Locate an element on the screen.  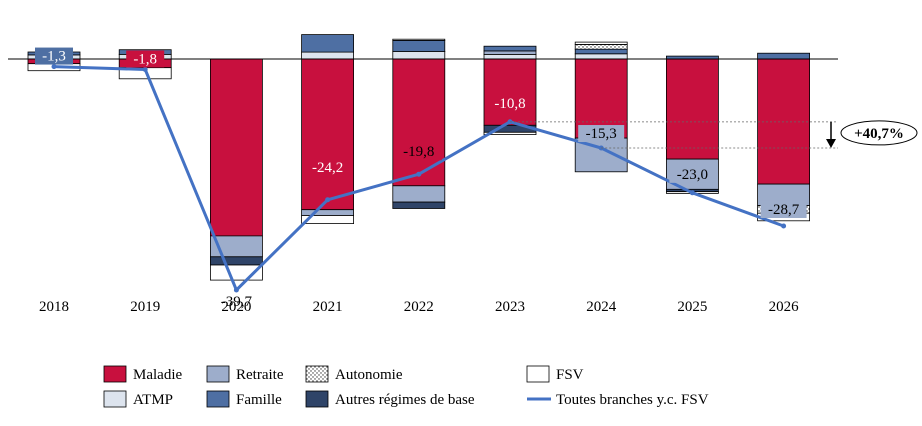
bar-famille-2024 is located at coordinates (601, 51).